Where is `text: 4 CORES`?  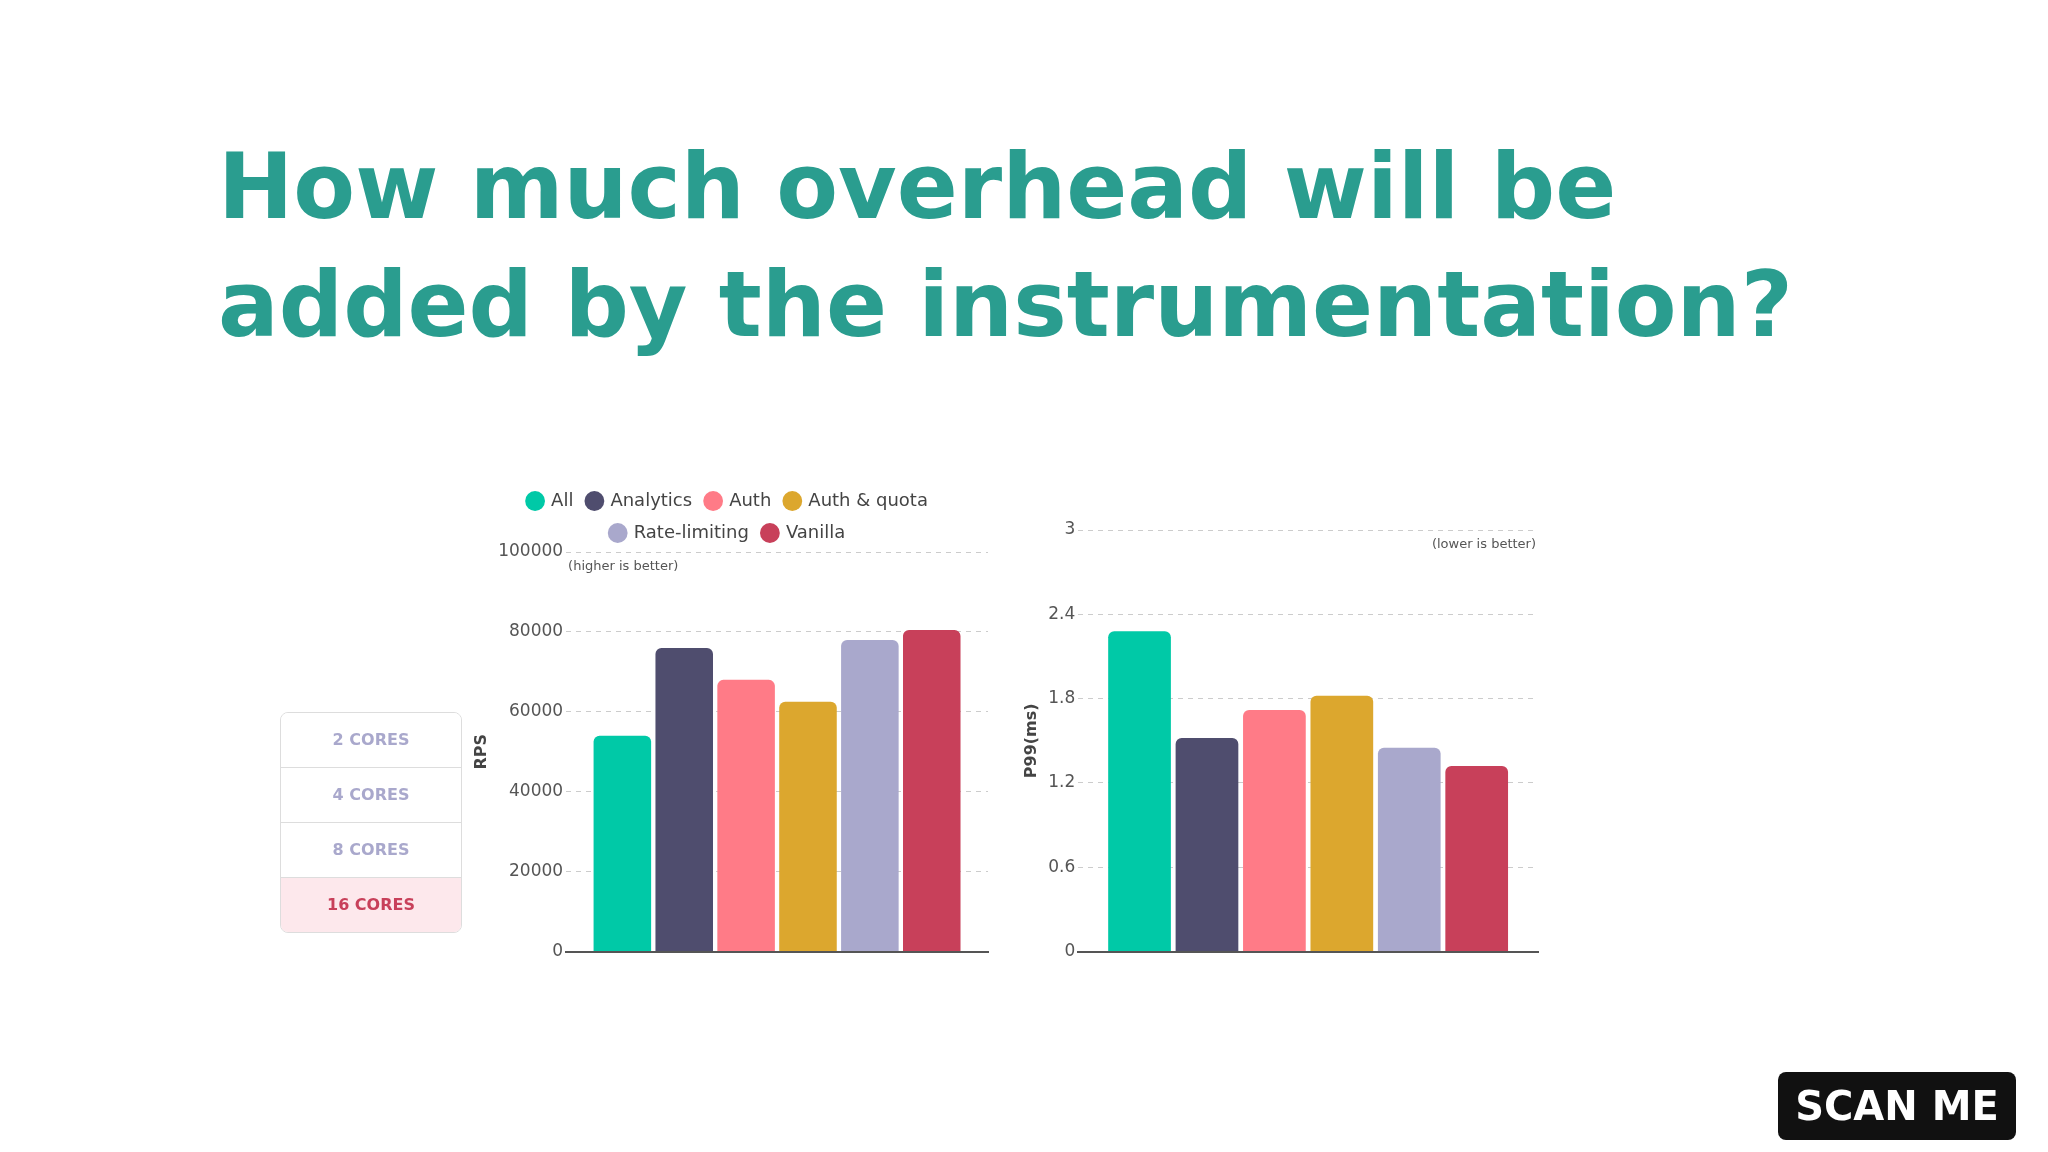
text: 4 CORES is located at coordinates (371, 794).